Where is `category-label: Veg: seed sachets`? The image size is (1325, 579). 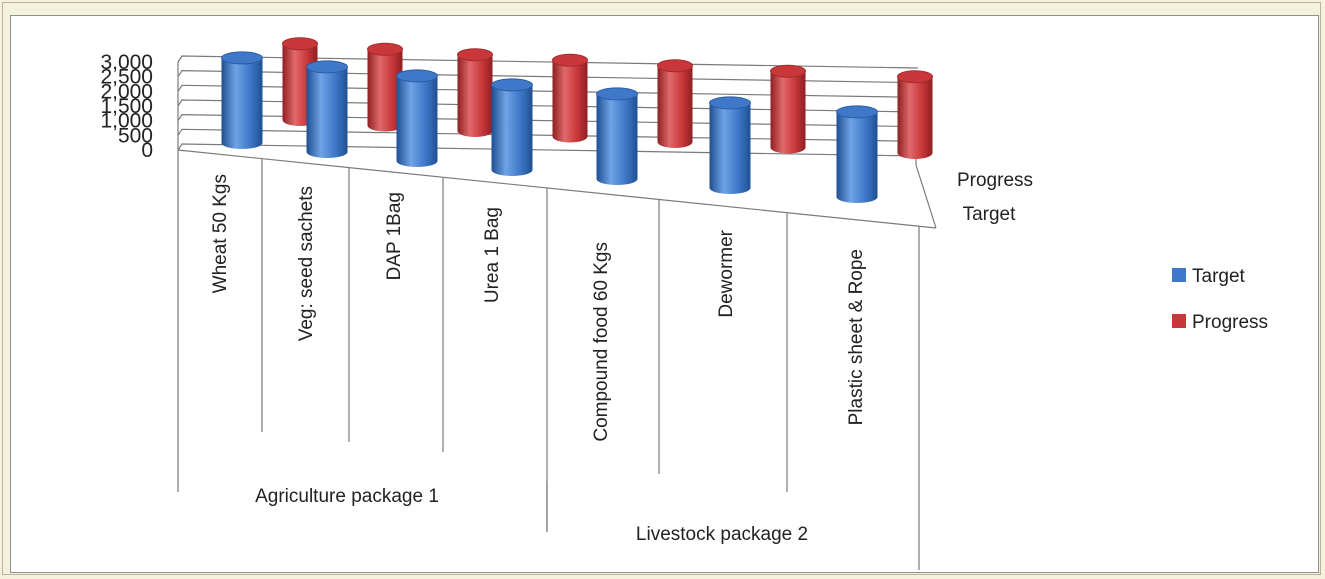
category-label: Veg: seed sachets is located at coordinates (306, 263).